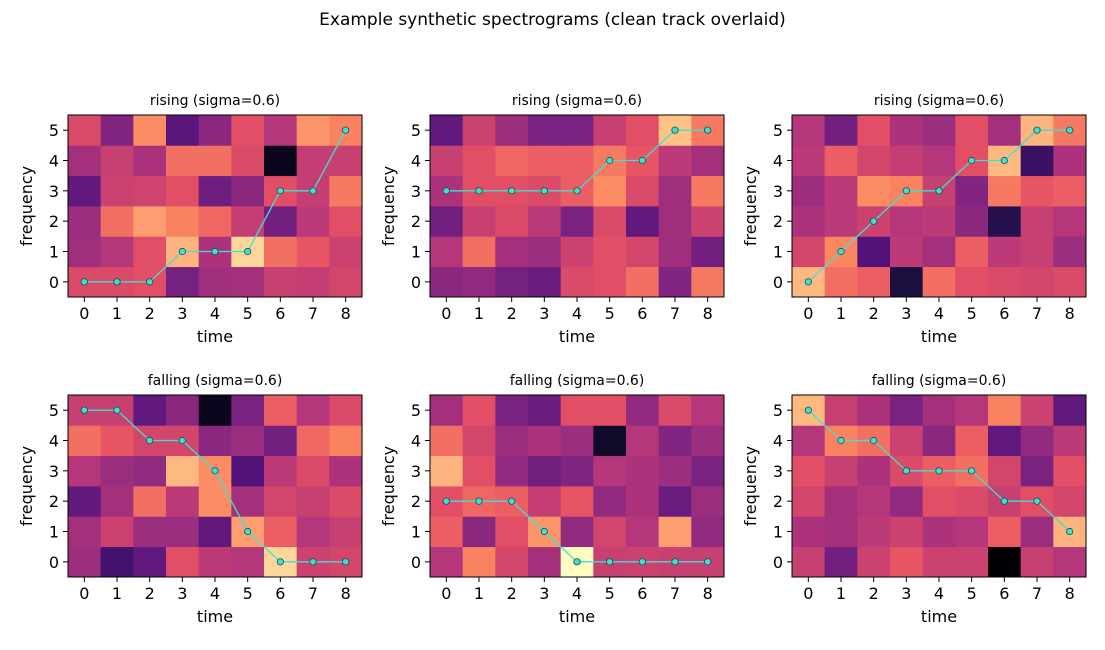  Describe the element at coordinates (446, 593) in the screenshot. I see `x-tick-label: 0` at that location.